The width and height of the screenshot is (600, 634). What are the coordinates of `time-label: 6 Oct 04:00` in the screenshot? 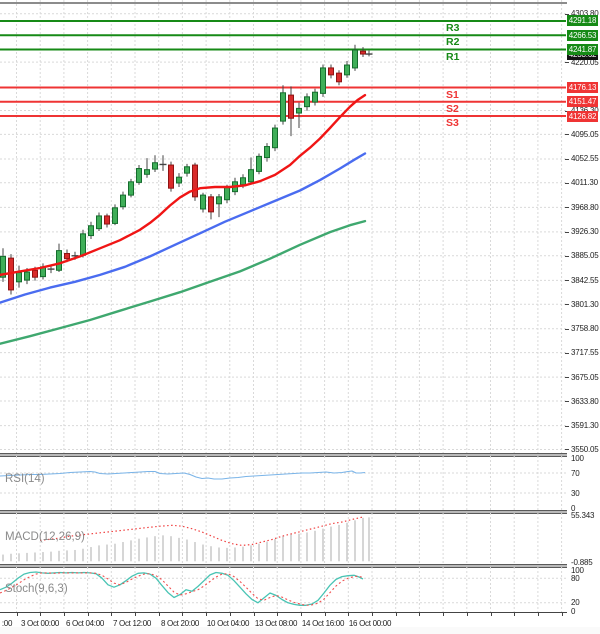 It's located at (85, 623).